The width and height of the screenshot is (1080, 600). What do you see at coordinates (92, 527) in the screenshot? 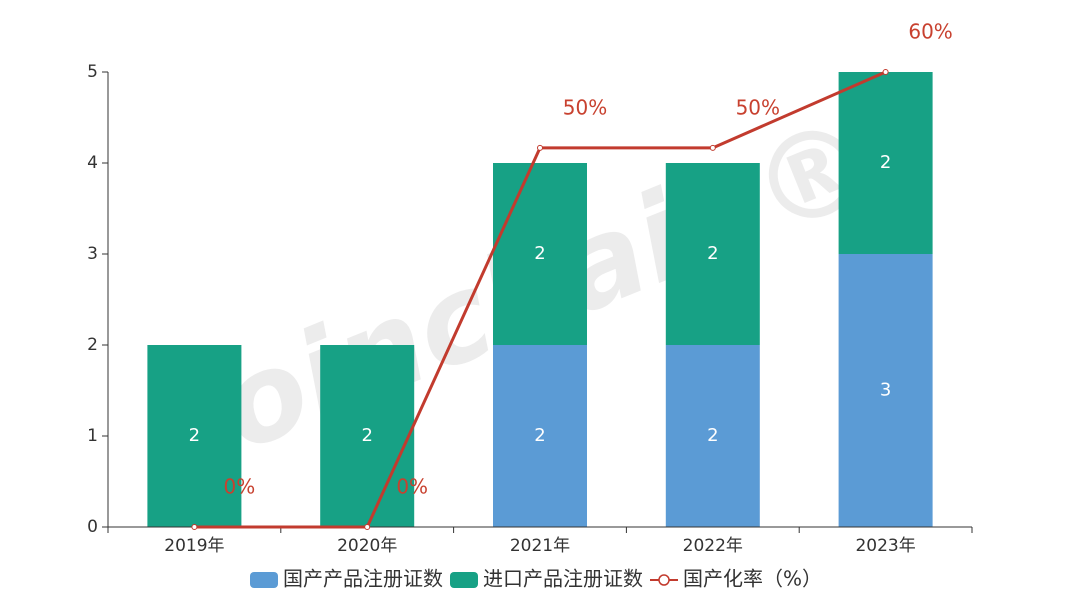
I see `y-tick-label: 0` at bounding box center [92, 527].